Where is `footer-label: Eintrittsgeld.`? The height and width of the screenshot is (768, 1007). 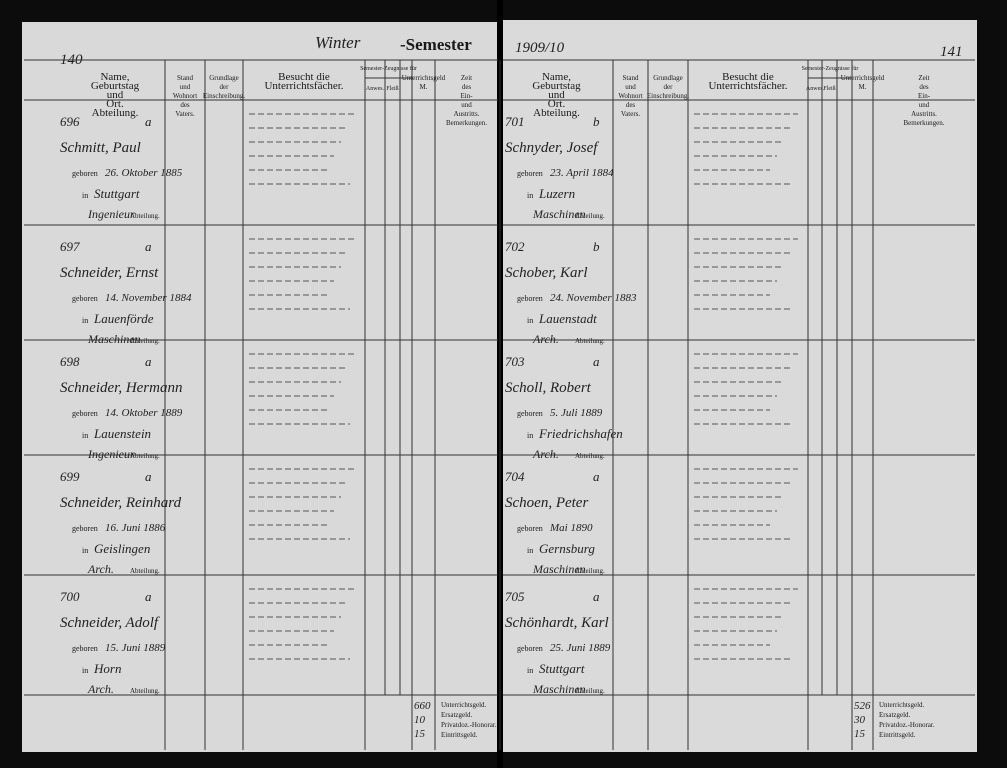
footer-label: Eintrittsgeld. is located at coordinates (459, 735).